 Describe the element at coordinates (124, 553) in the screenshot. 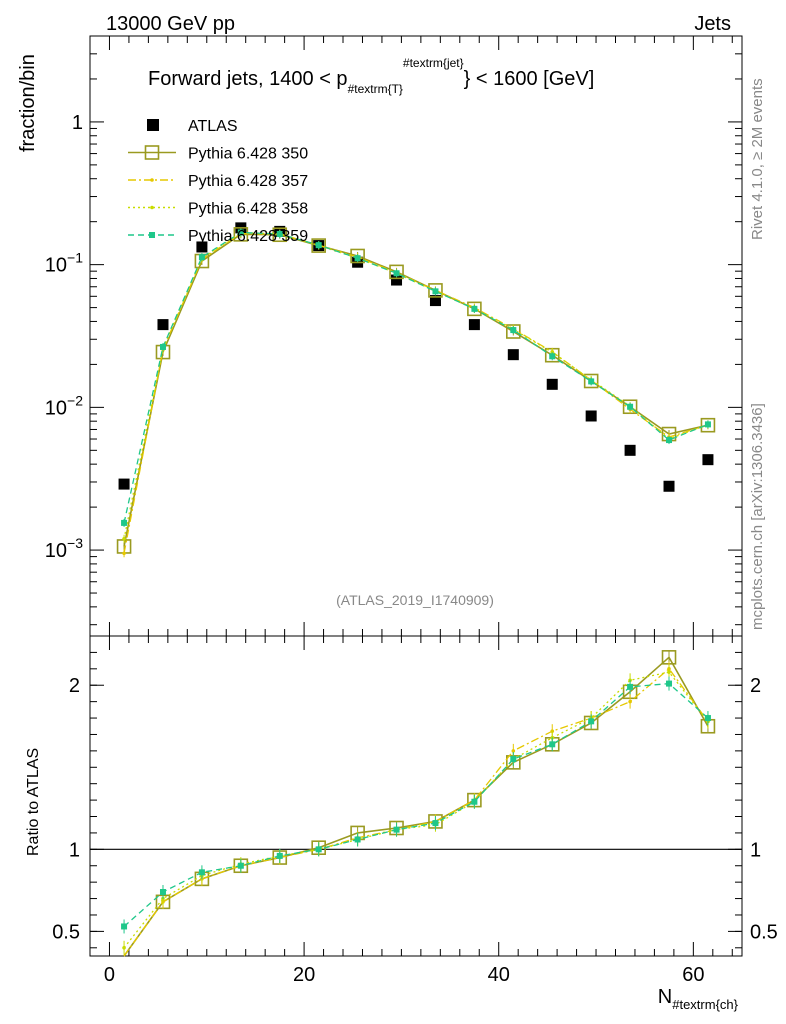

I see `series-pythia-6-428-357-point` at that location.